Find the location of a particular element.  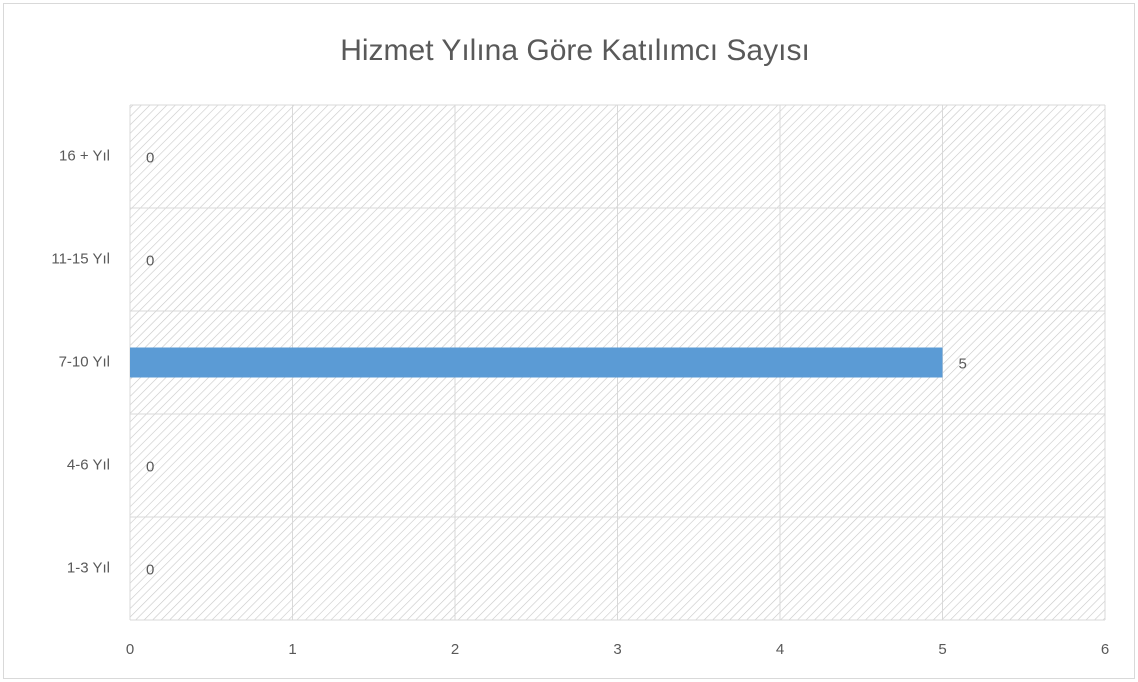

chart-title: Hizmet Yılına Göre Katılımcı Sayısı is located at coordinates (575, 50).